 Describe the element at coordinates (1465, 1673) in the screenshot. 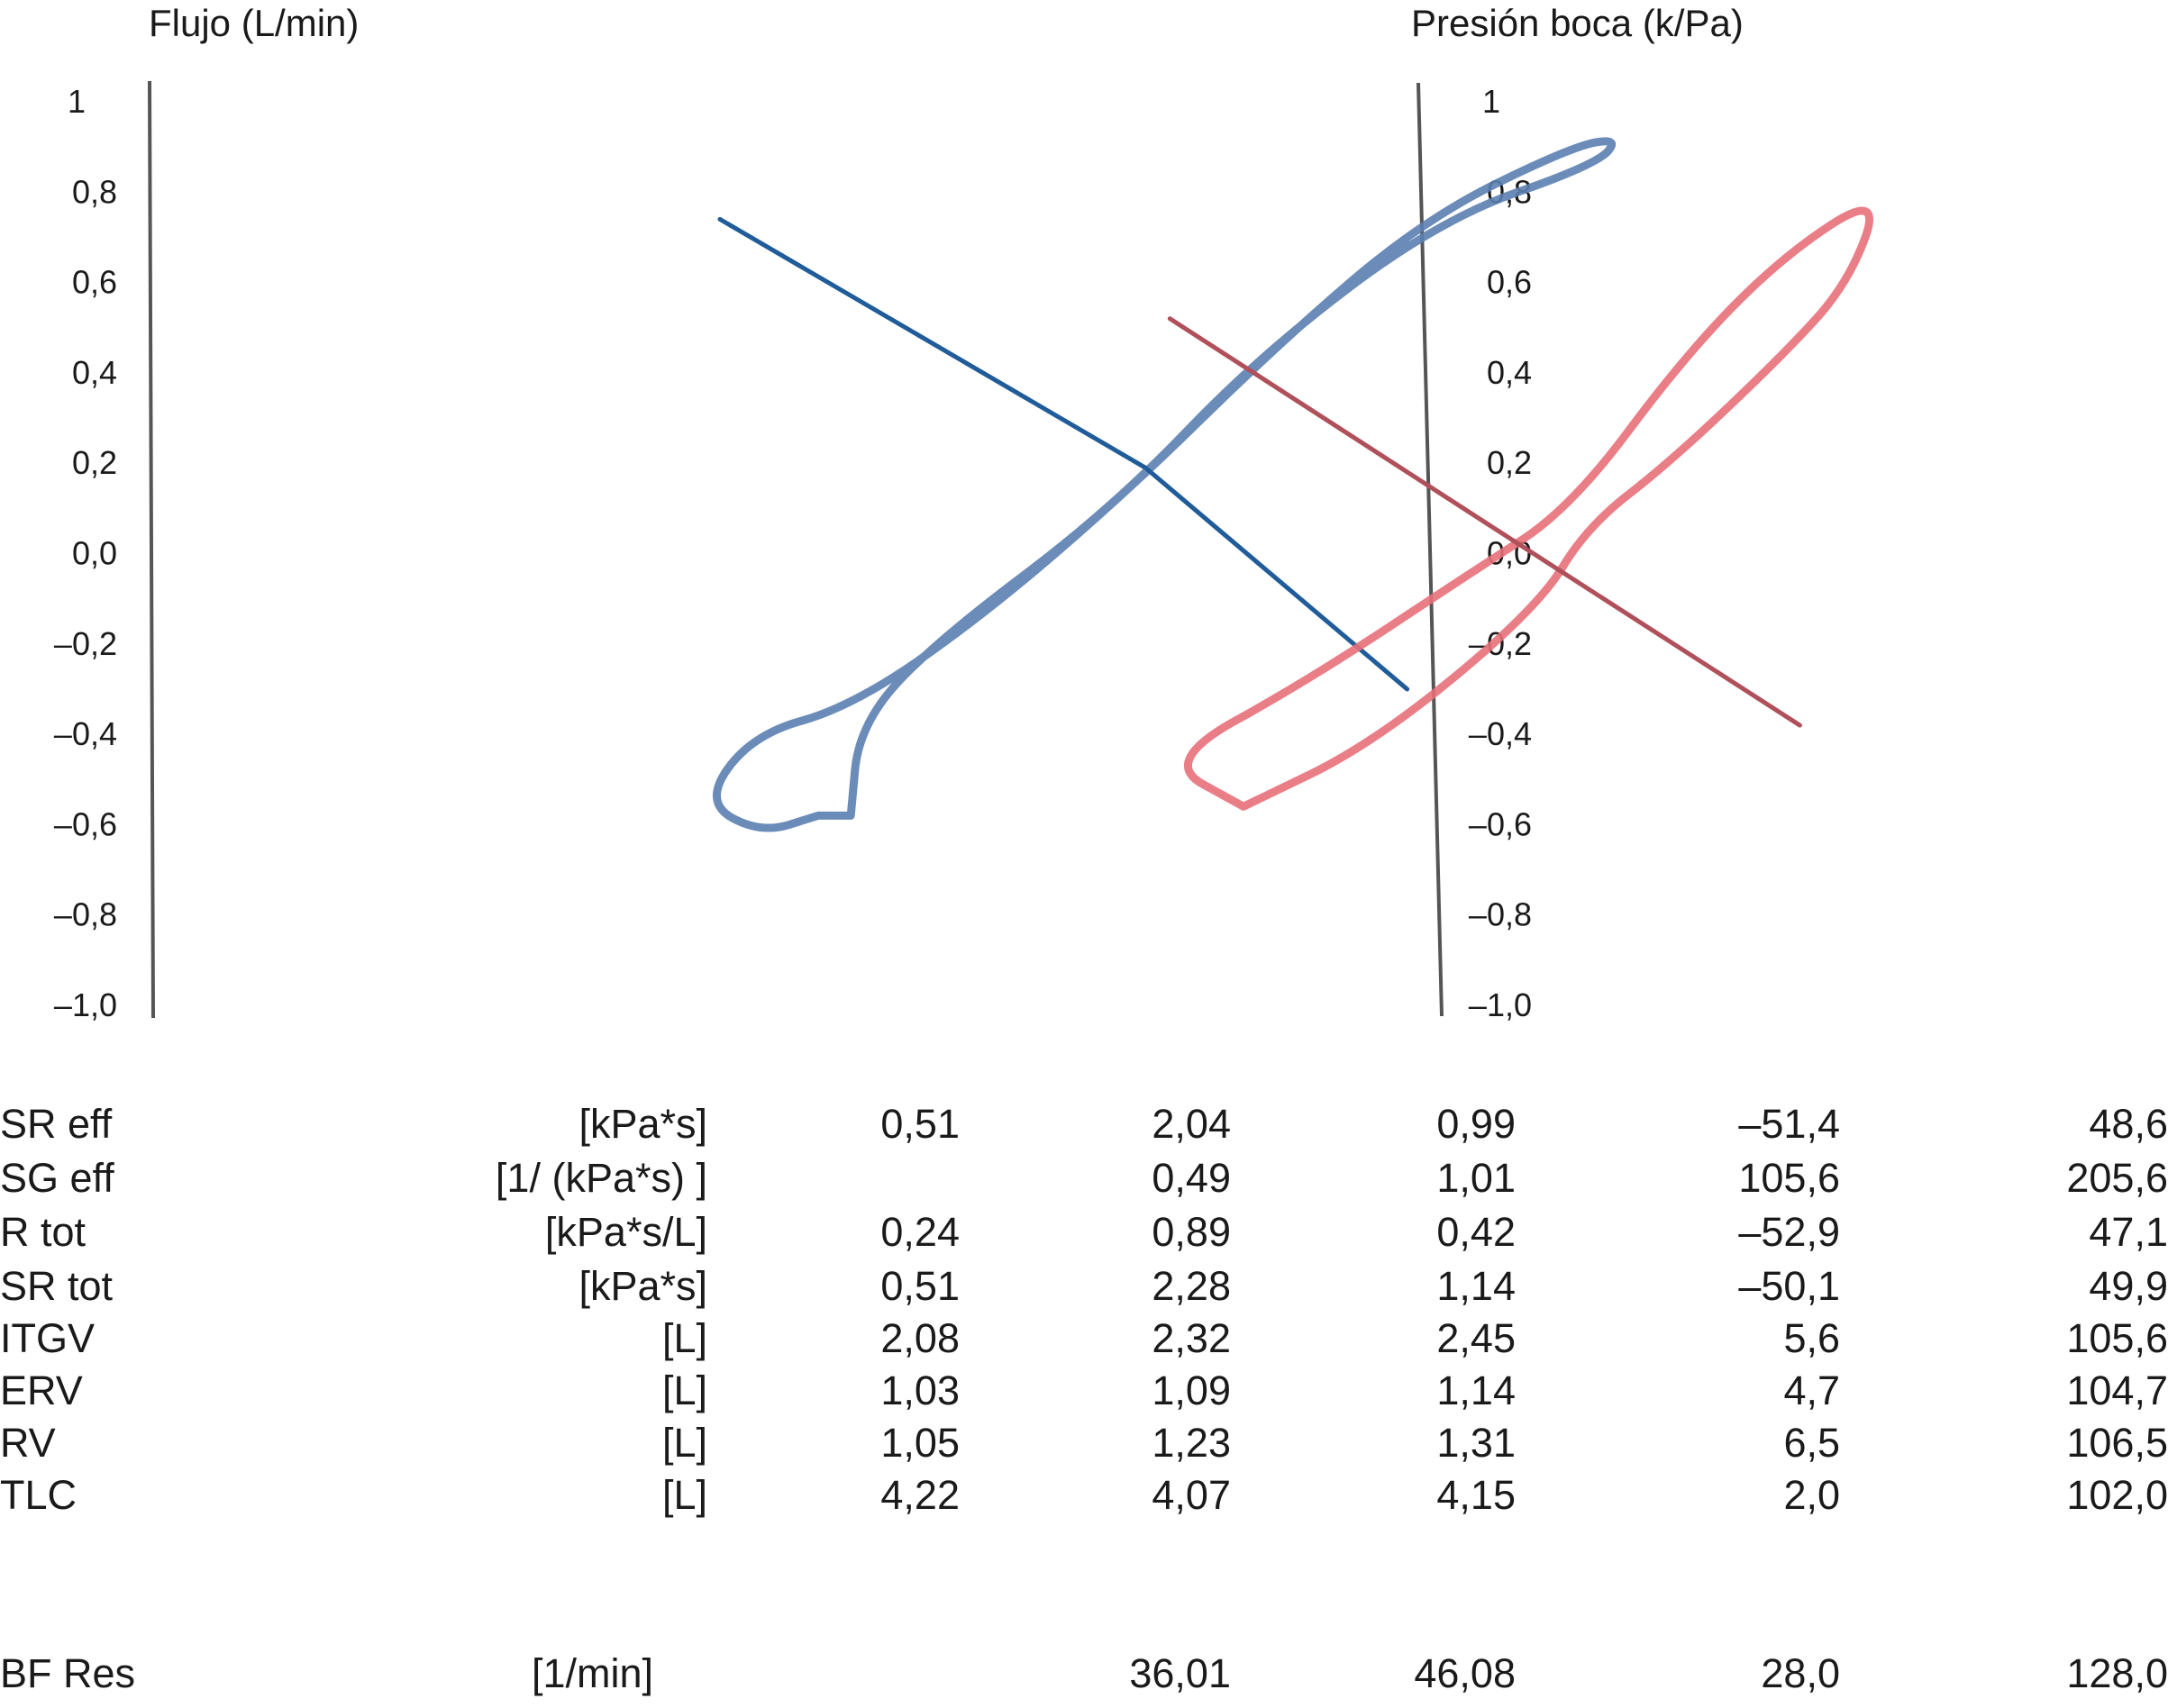

I see `cell-v3: 46,08` at that location.